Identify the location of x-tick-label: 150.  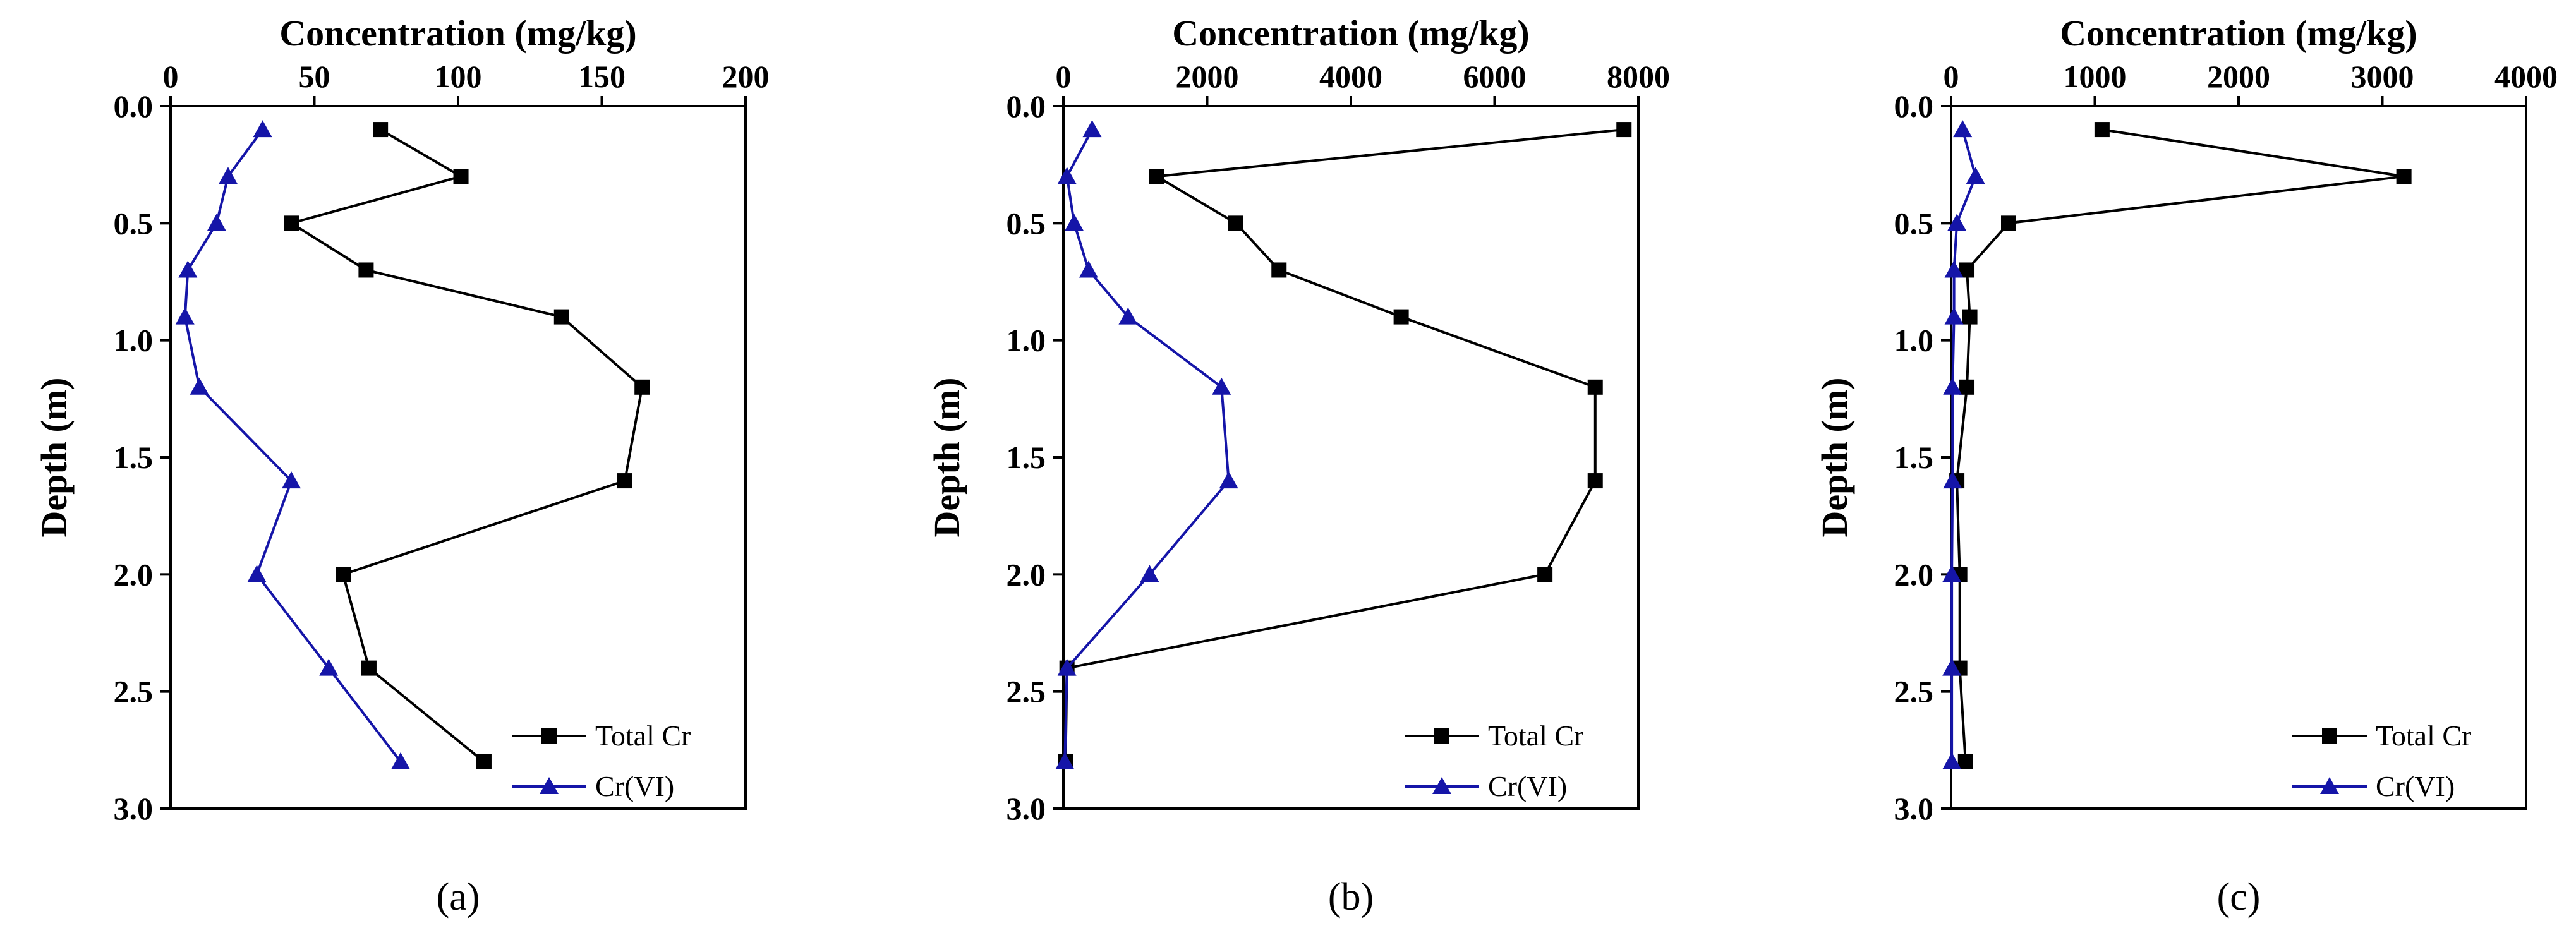
(602, 76).